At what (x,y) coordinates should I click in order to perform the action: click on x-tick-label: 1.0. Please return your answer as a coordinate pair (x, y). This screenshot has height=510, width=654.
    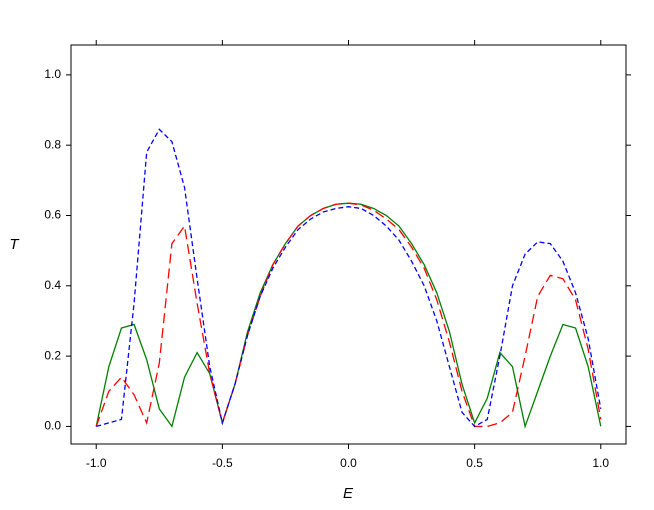
    Looking at the image, I should click on (600, 463).